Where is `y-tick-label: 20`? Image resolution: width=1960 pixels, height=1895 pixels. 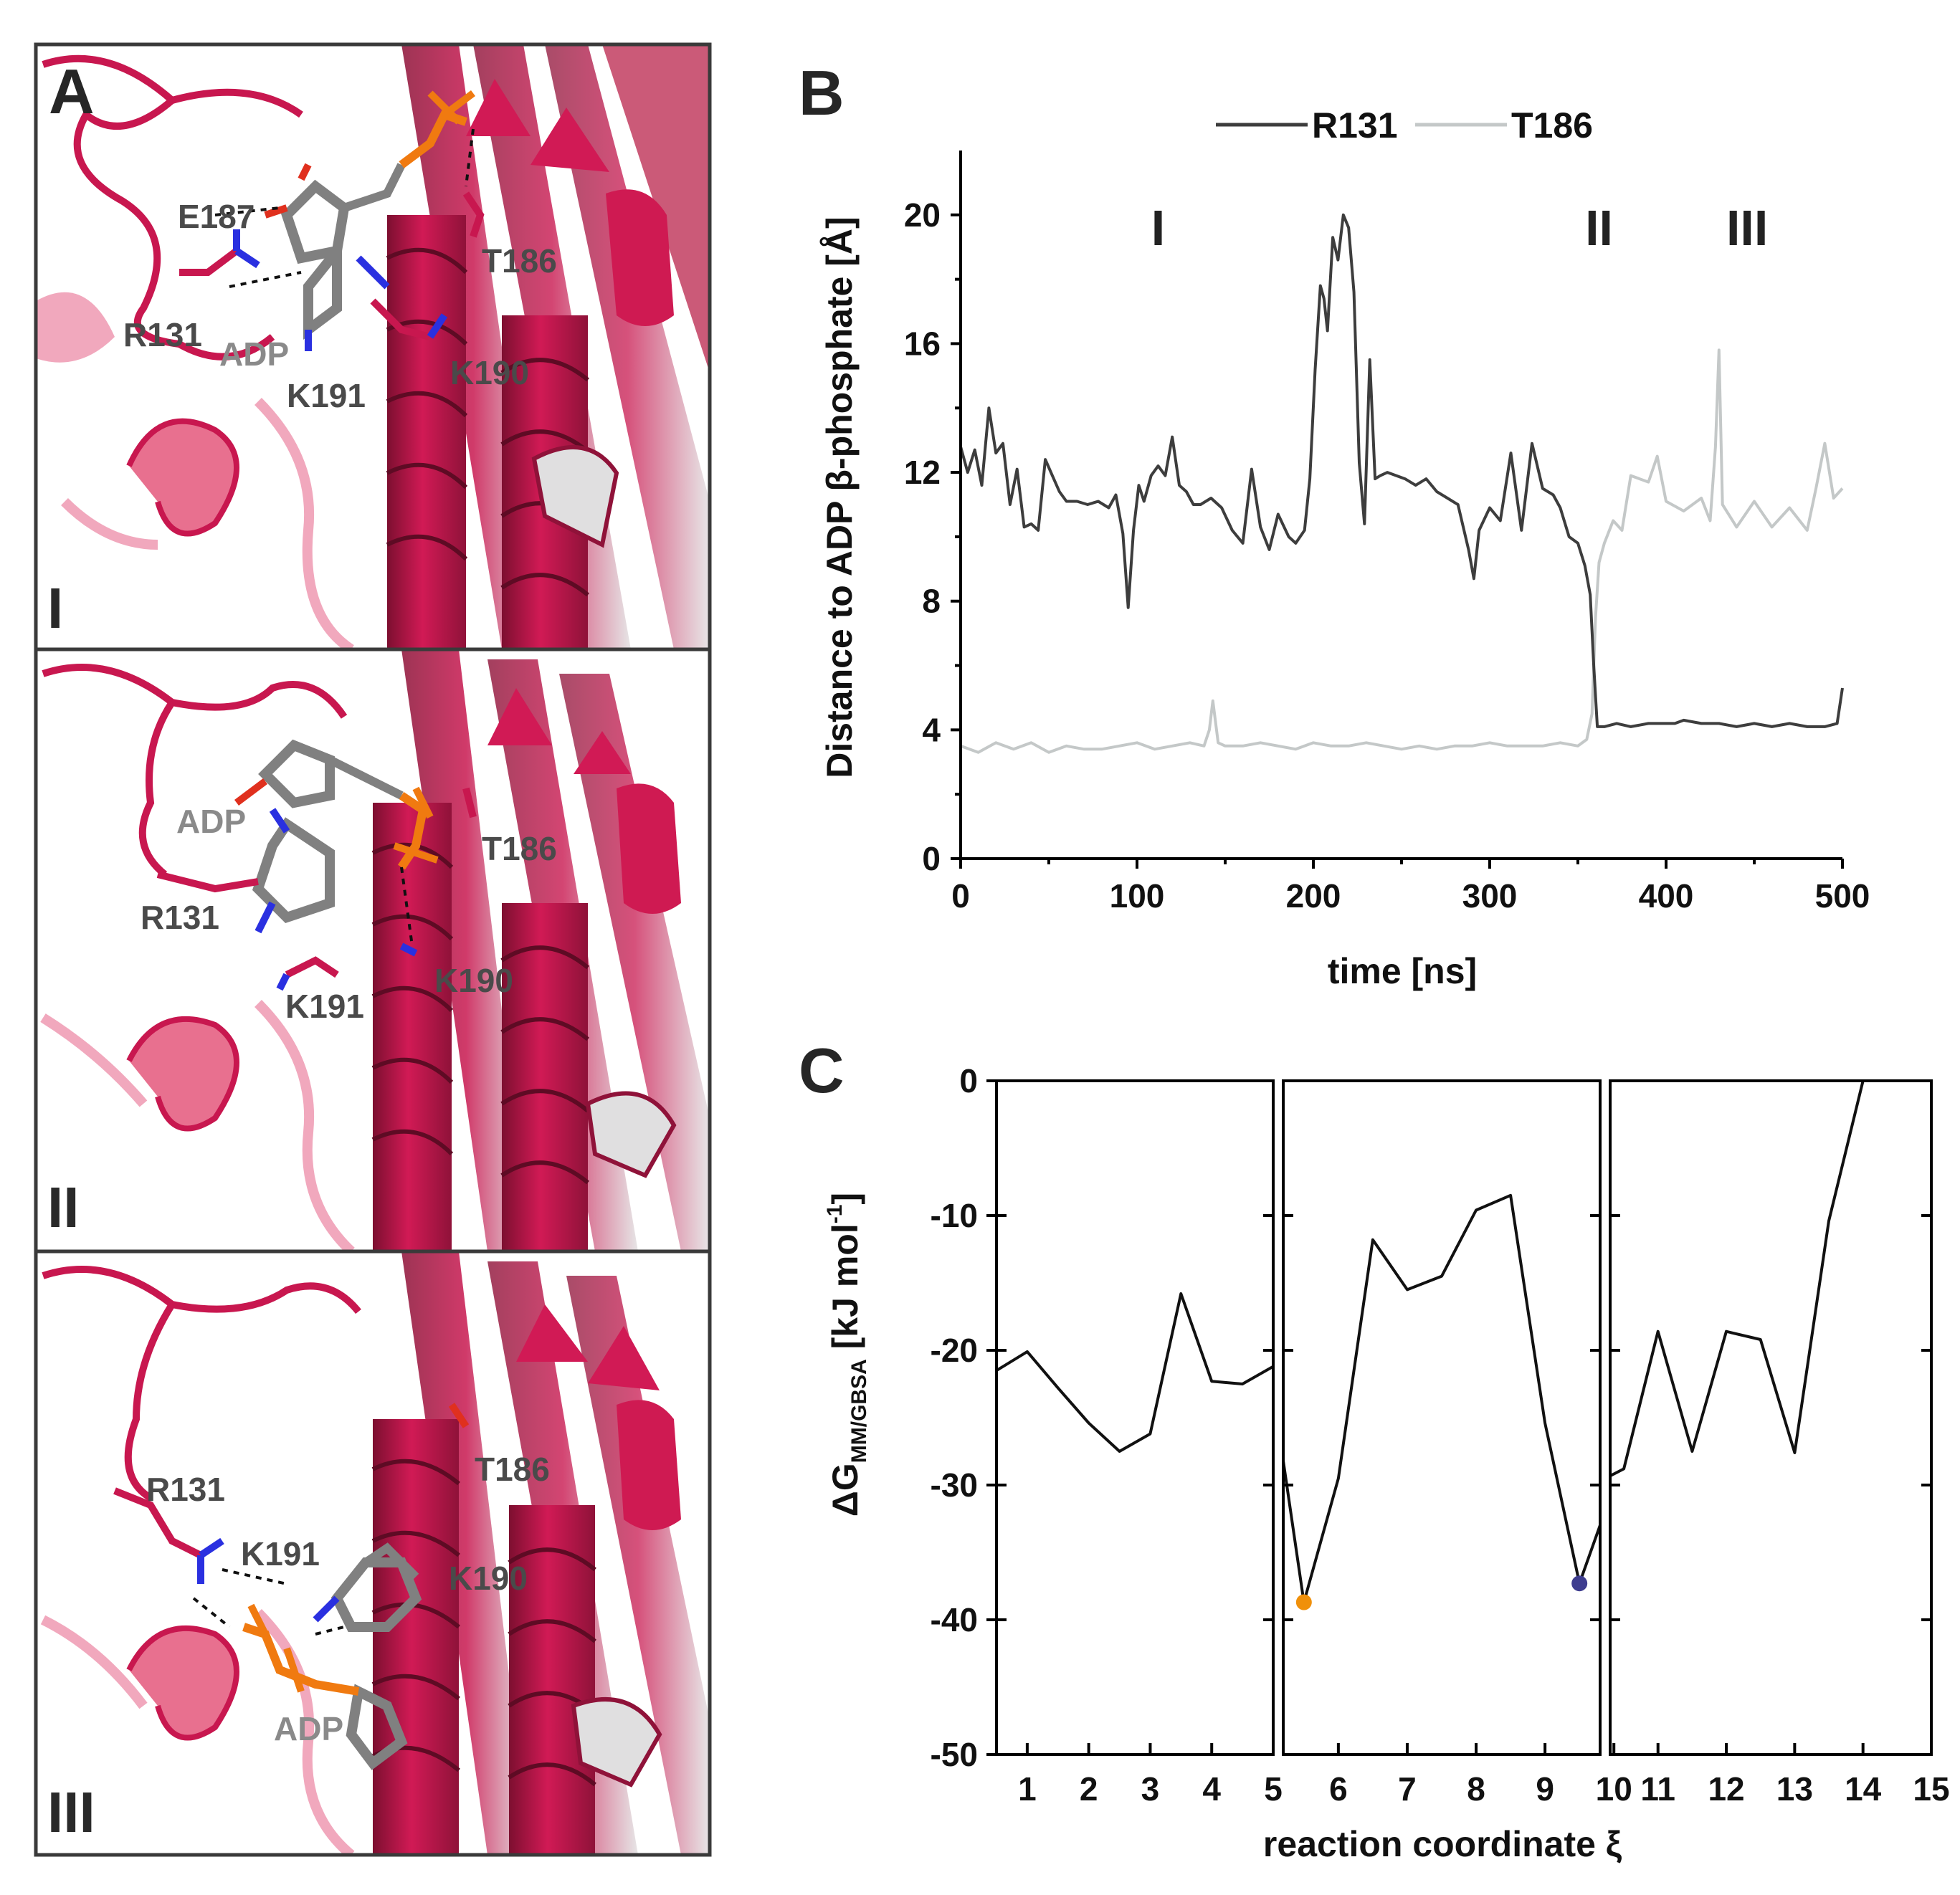 y-tick-label: 20 is located at coordinates (922, 215).